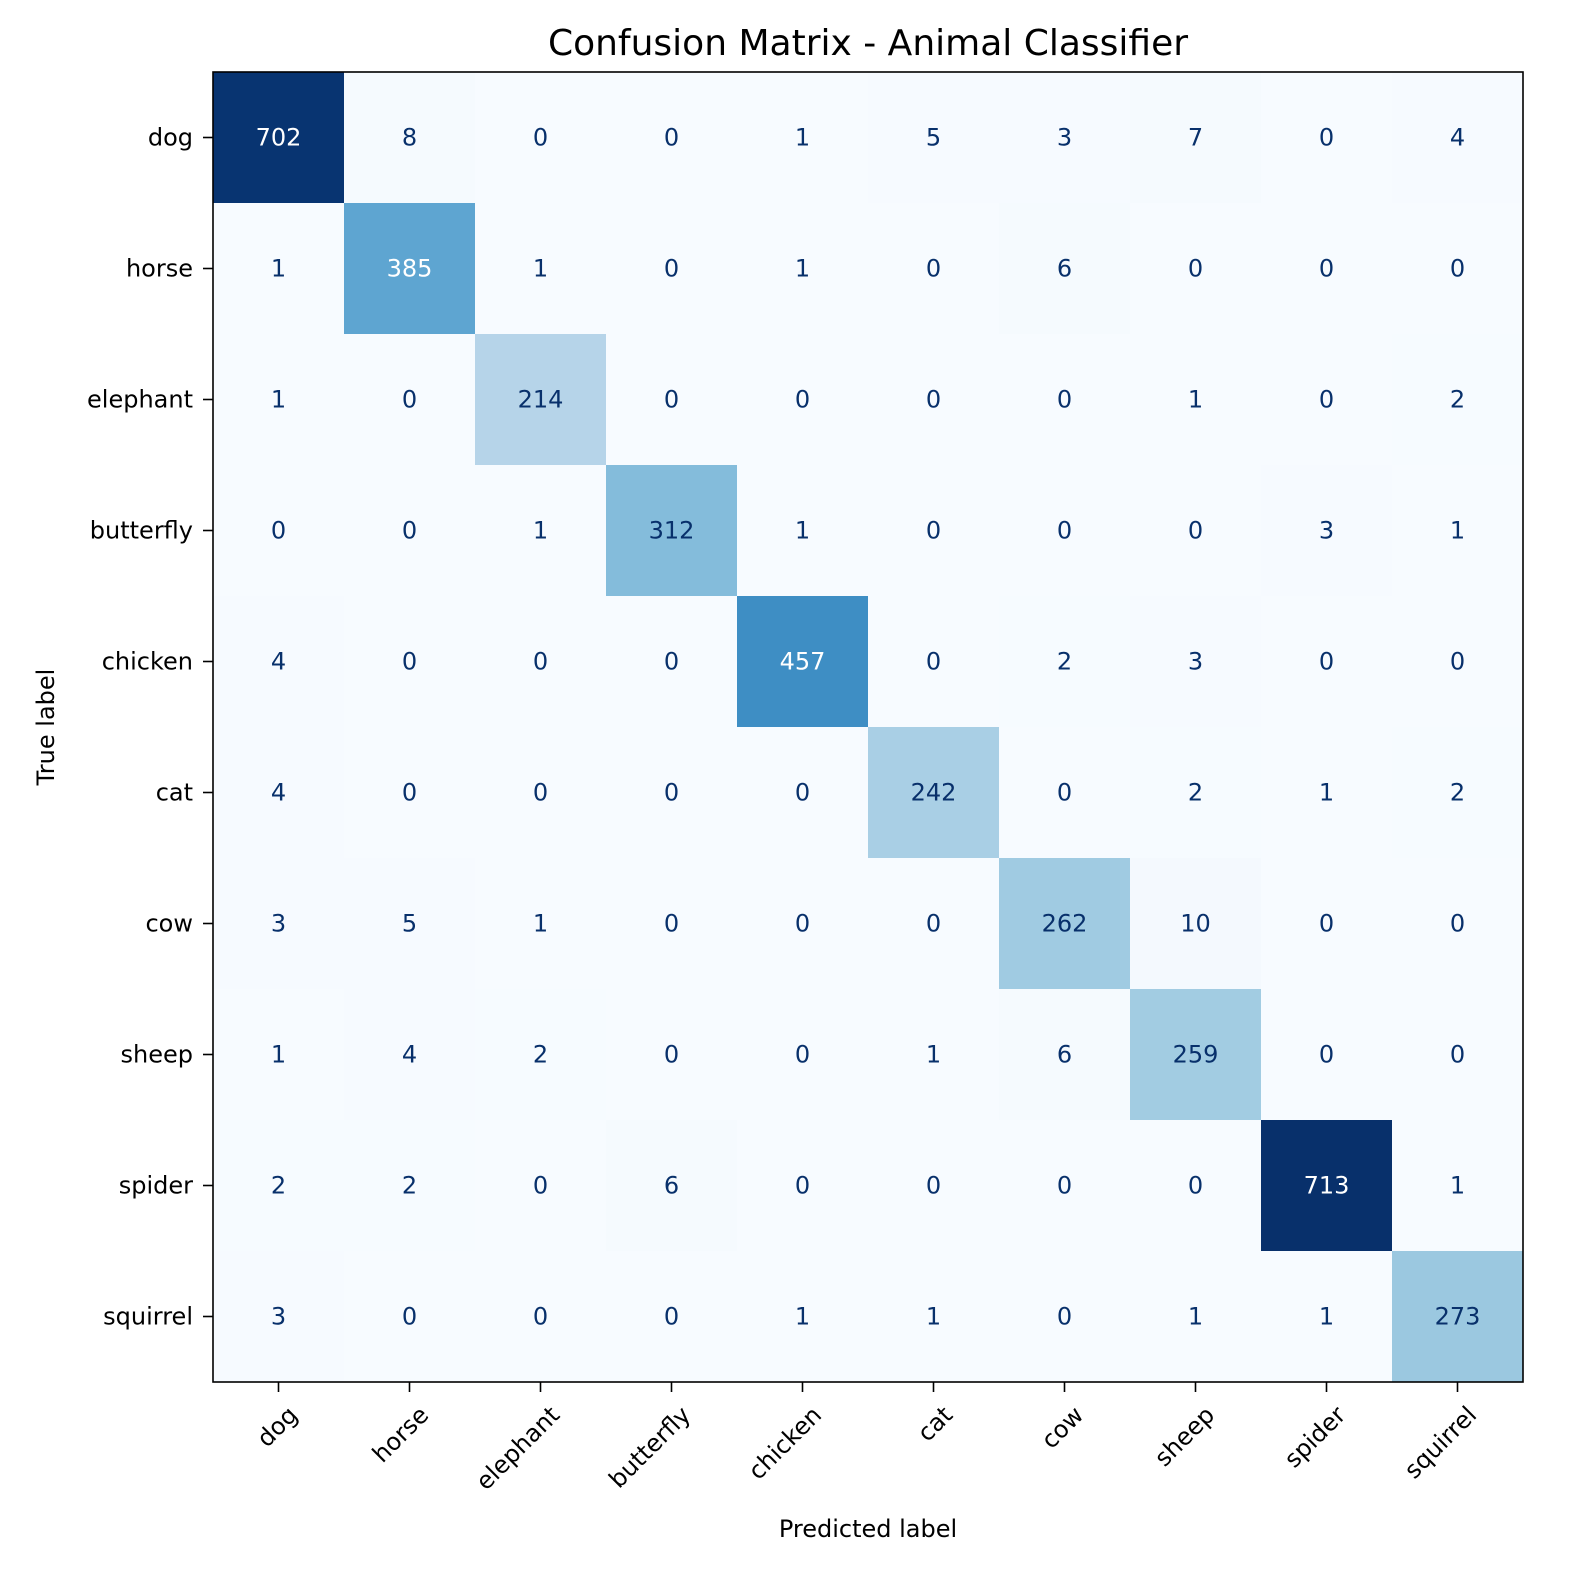  I want to click on heatmap-cell-cow-horse, so click(410, 924).